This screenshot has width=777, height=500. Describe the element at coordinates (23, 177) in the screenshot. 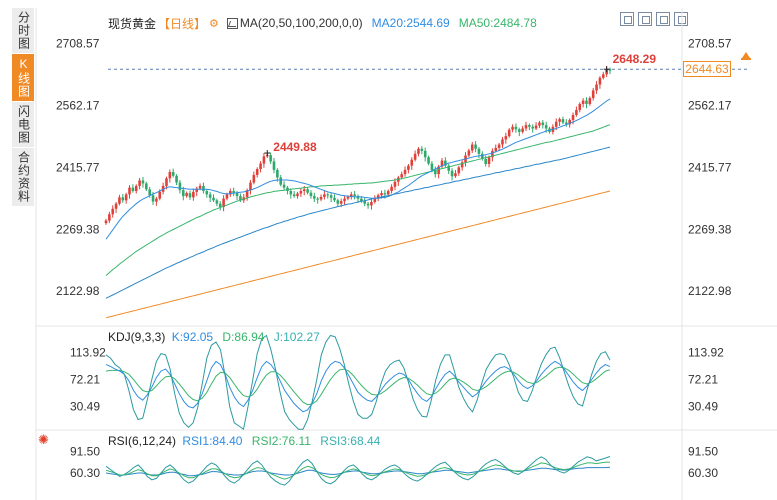

I see `tab-contract-info: 合约资料` at that location.